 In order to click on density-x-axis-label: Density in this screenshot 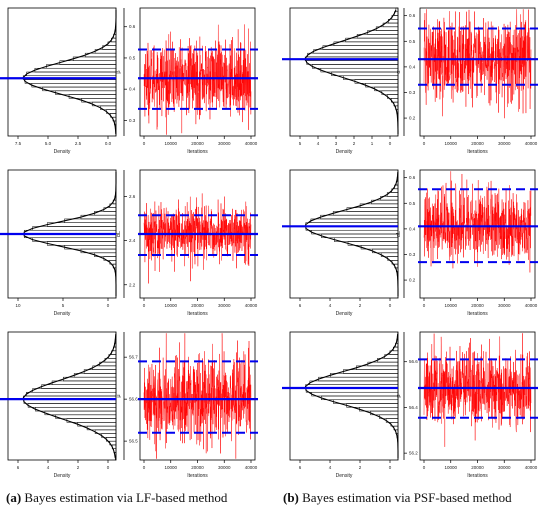, I will do `click(344, 476)`.